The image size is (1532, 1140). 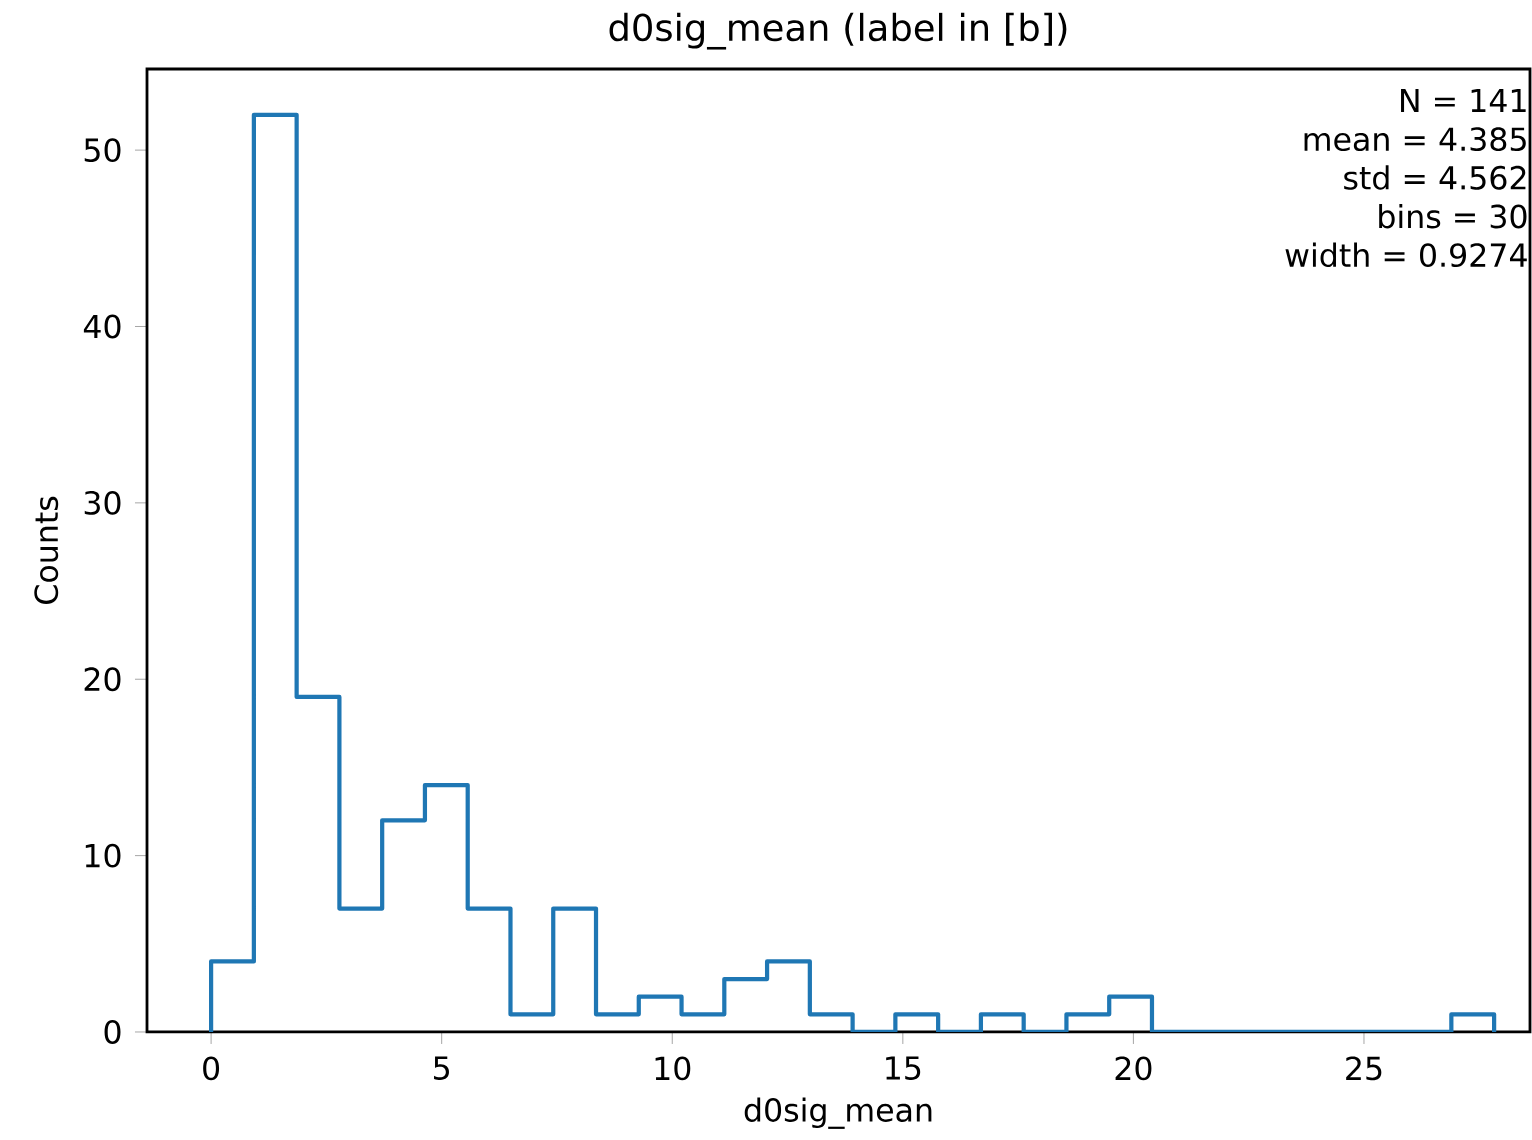 What do you see at coordinates (102, 679) in the screenshot?
I see `y-tick-label: 20` at bounding box center [102, 679].